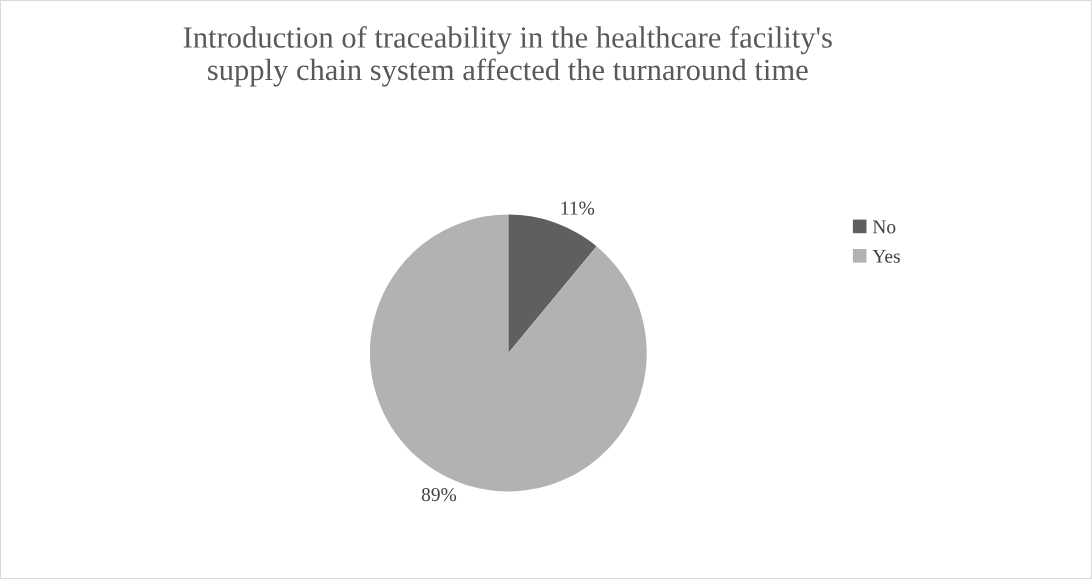 The width and height of the screenshot is (1092, 579). What do you see at coordinates (578, 208) in the screenshot?
I see `data-label: 11%` at bounding box center [578, 208].